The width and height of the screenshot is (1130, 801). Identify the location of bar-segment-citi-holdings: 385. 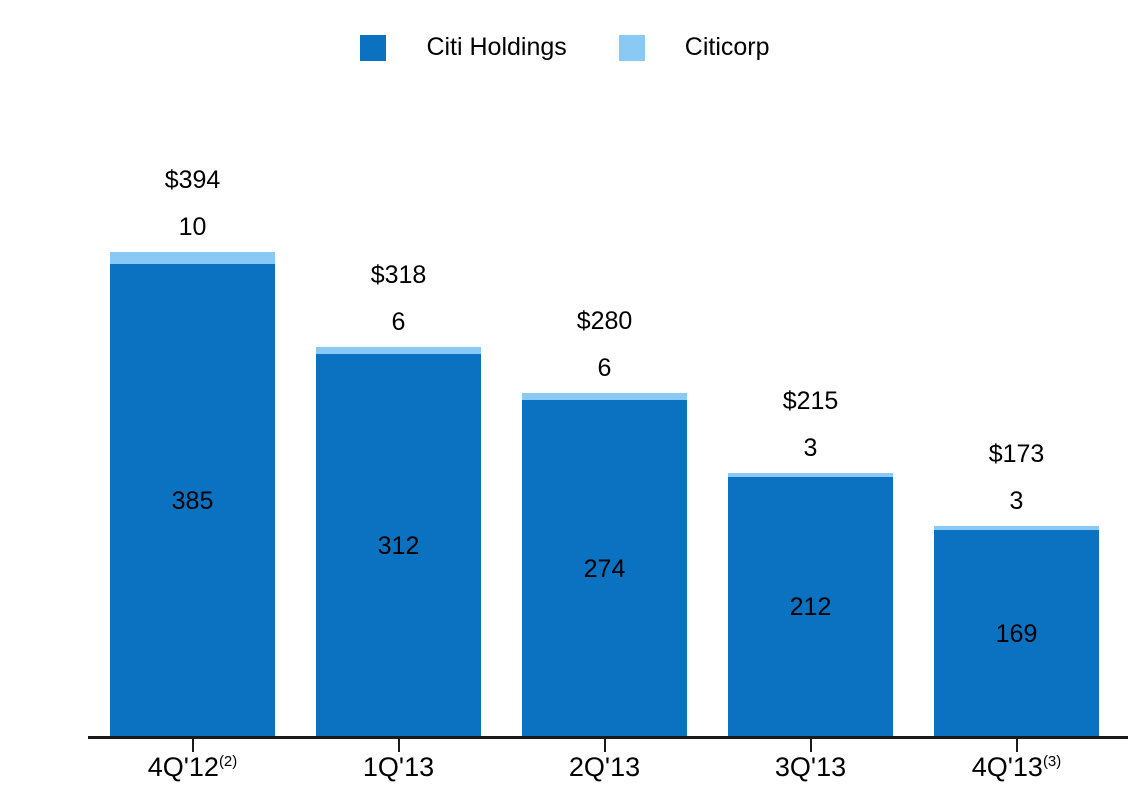
(192, 501).